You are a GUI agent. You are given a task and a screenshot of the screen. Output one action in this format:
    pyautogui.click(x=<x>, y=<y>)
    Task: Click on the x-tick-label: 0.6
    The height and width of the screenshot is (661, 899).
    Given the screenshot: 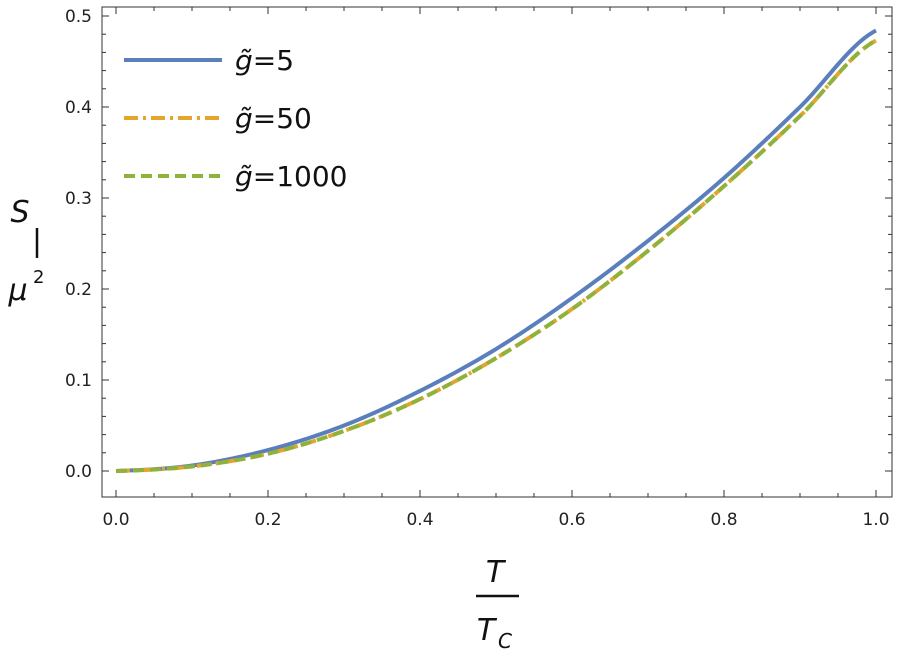 What is the action you would take?
    pyautogui.click(x=571, y=520)
    